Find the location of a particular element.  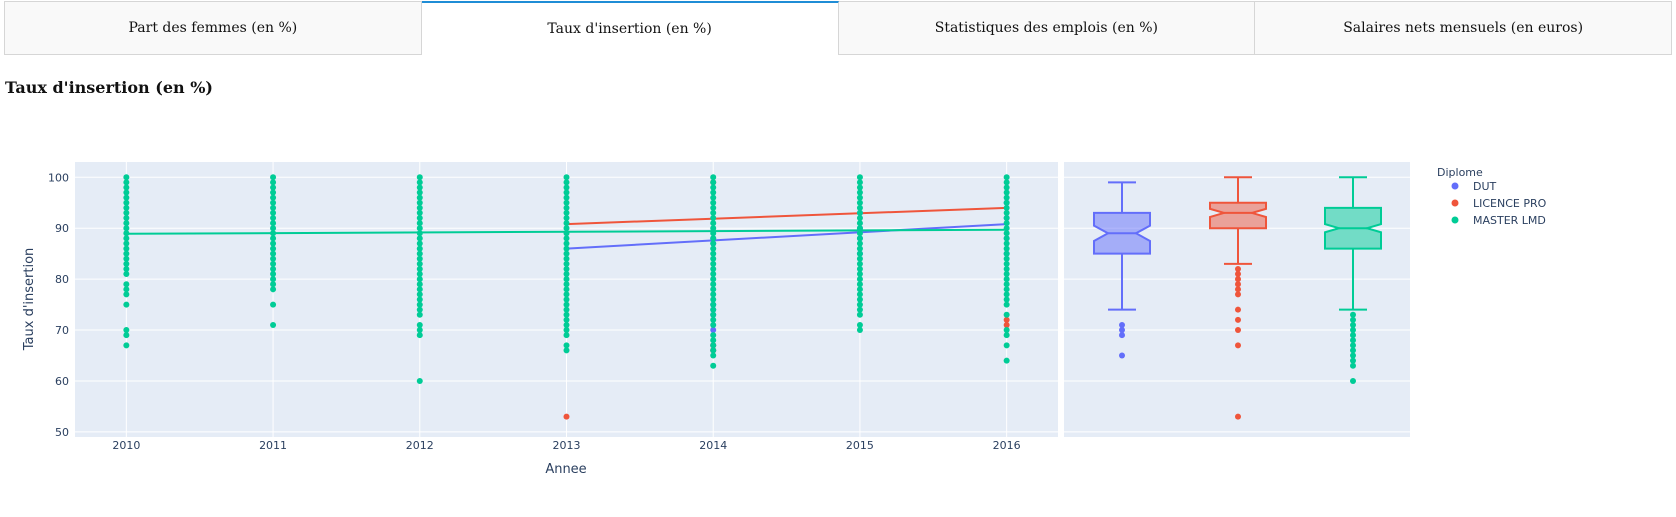

y-tick-label: 80 is located at coordinates (62, 279).